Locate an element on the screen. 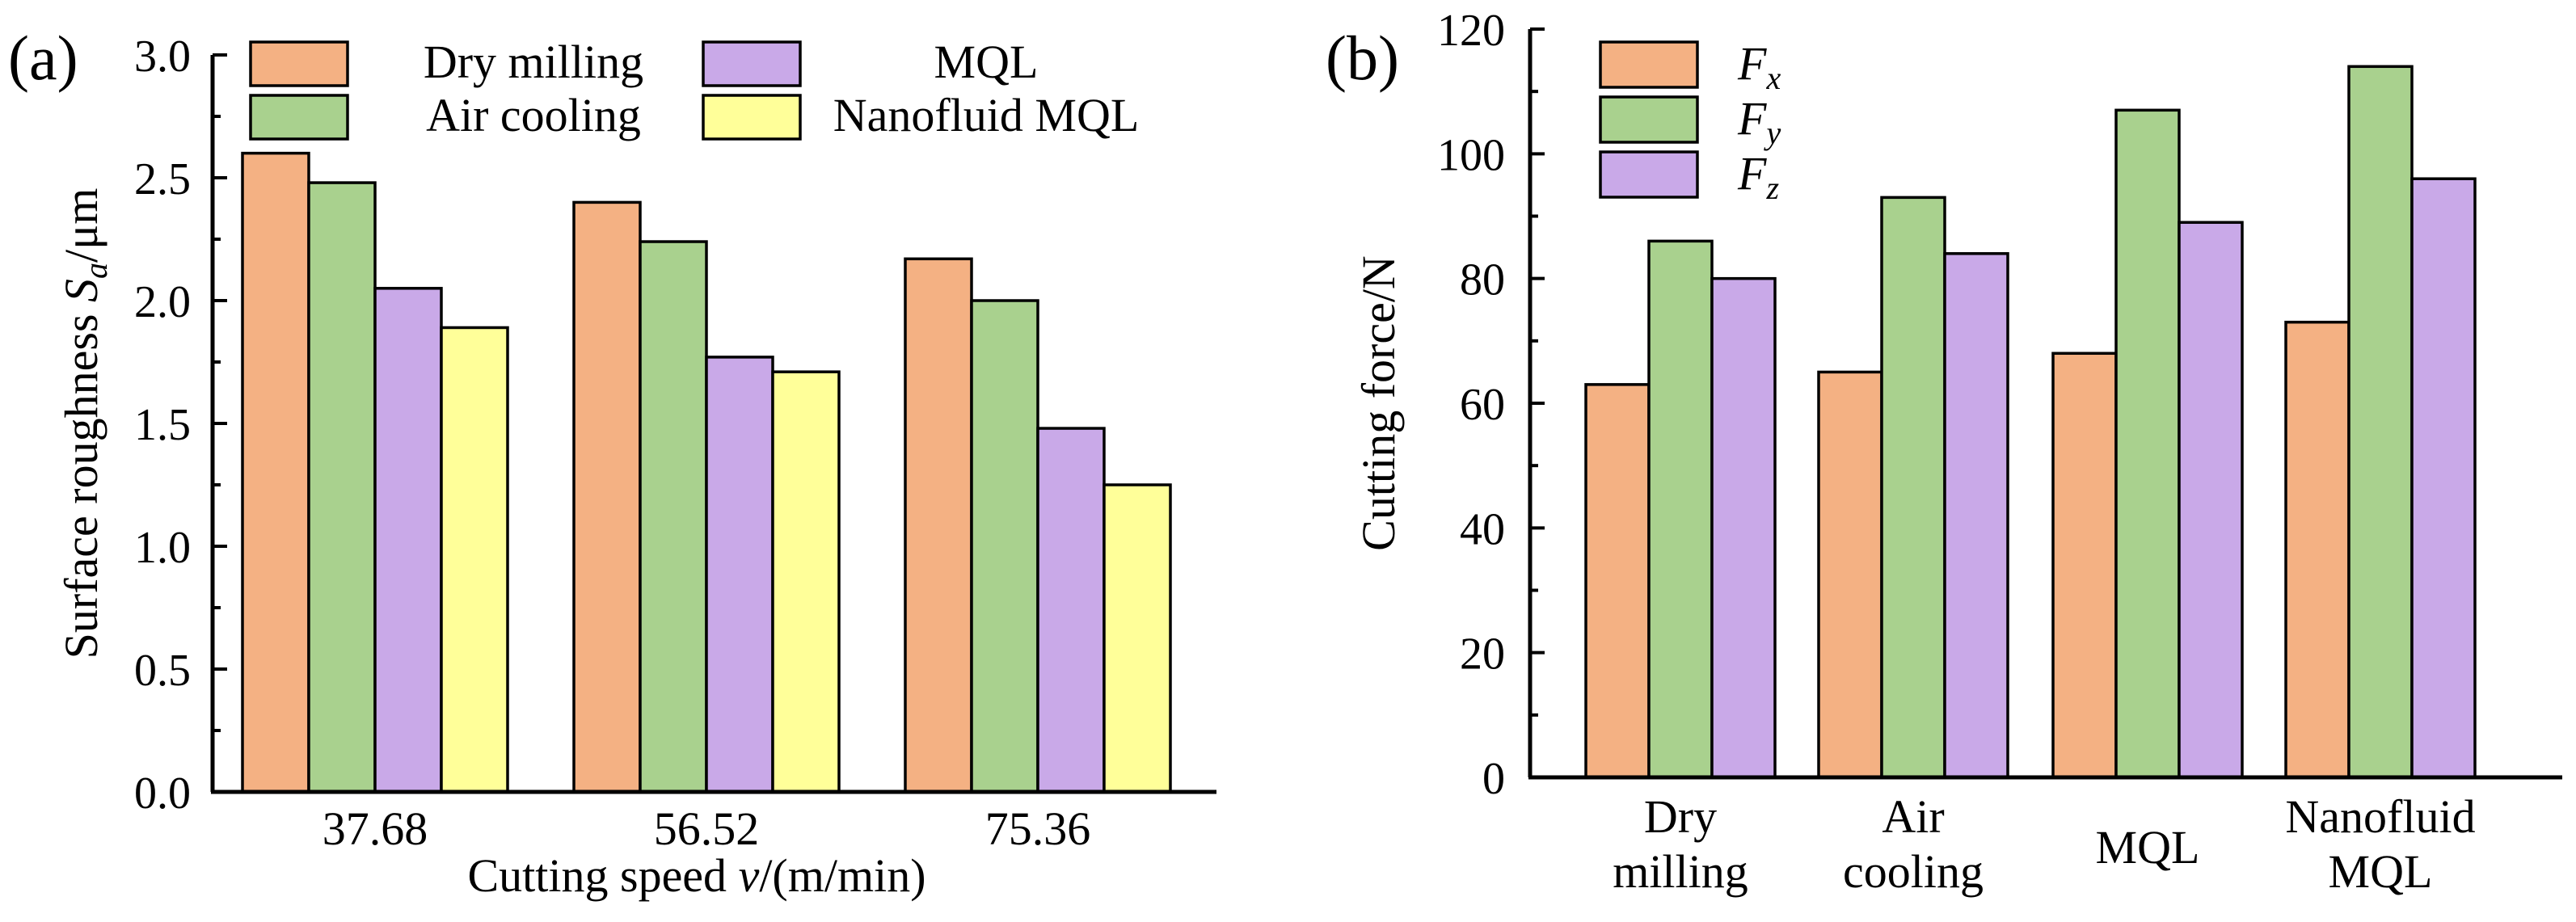 The image size is (2576, 922). y-tick-label-a-0.5: 0.5 is located at coordinates (162, 671).